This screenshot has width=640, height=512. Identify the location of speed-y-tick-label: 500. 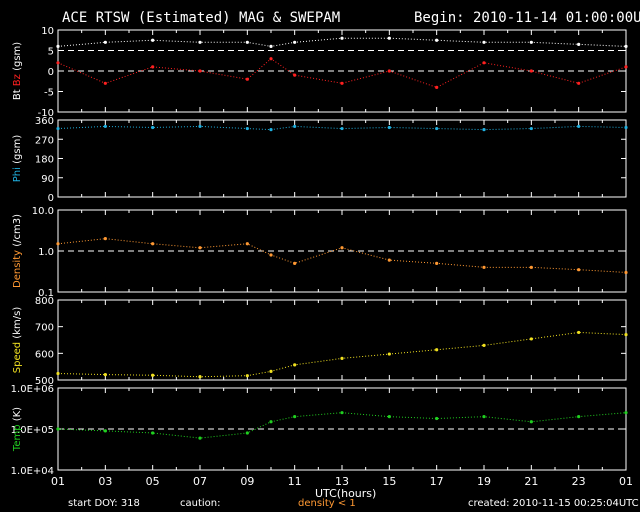
(44, 381).